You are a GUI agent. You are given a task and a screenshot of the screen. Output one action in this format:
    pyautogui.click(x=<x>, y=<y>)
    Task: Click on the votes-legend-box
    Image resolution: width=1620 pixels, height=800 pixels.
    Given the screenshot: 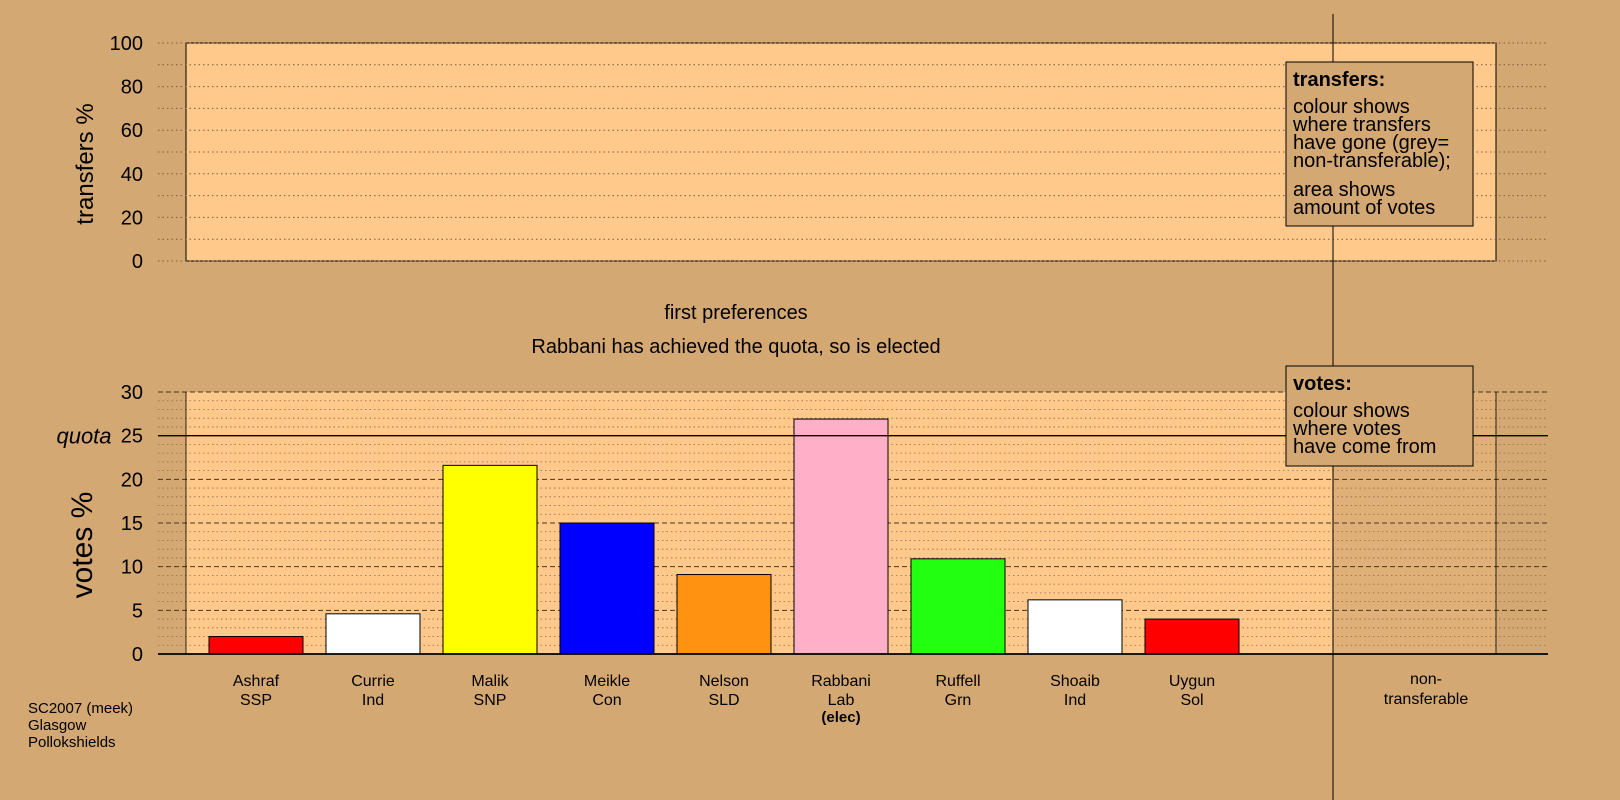 What is the action you would take?
    pyautogui.click(x=1379, y=416)
    